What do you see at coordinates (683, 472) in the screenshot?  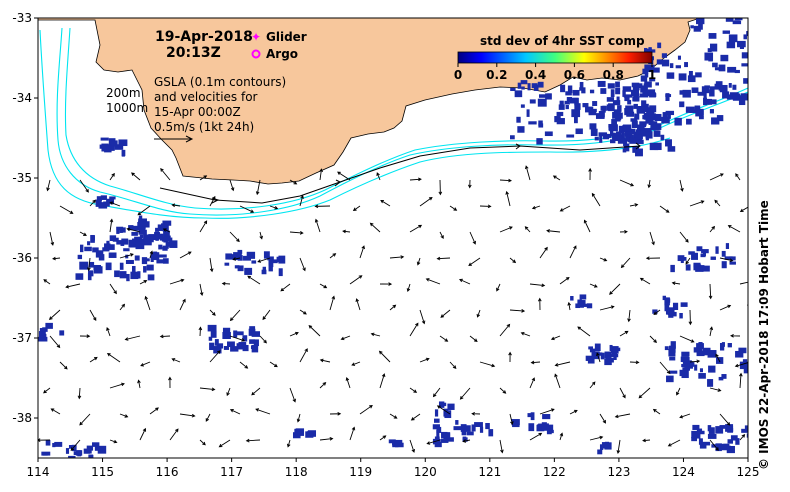 I see `x-tick-label: 124` at bounding box center [683, 472].